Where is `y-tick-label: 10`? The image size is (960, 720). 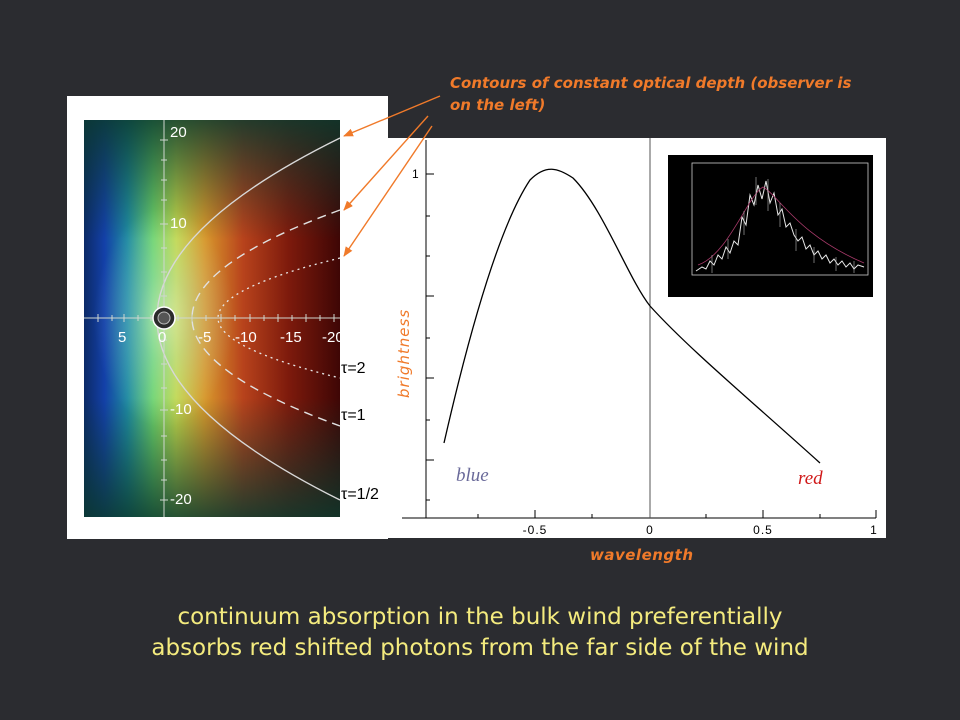
y-tick-label: 10 is located at coordinates (178, 223).